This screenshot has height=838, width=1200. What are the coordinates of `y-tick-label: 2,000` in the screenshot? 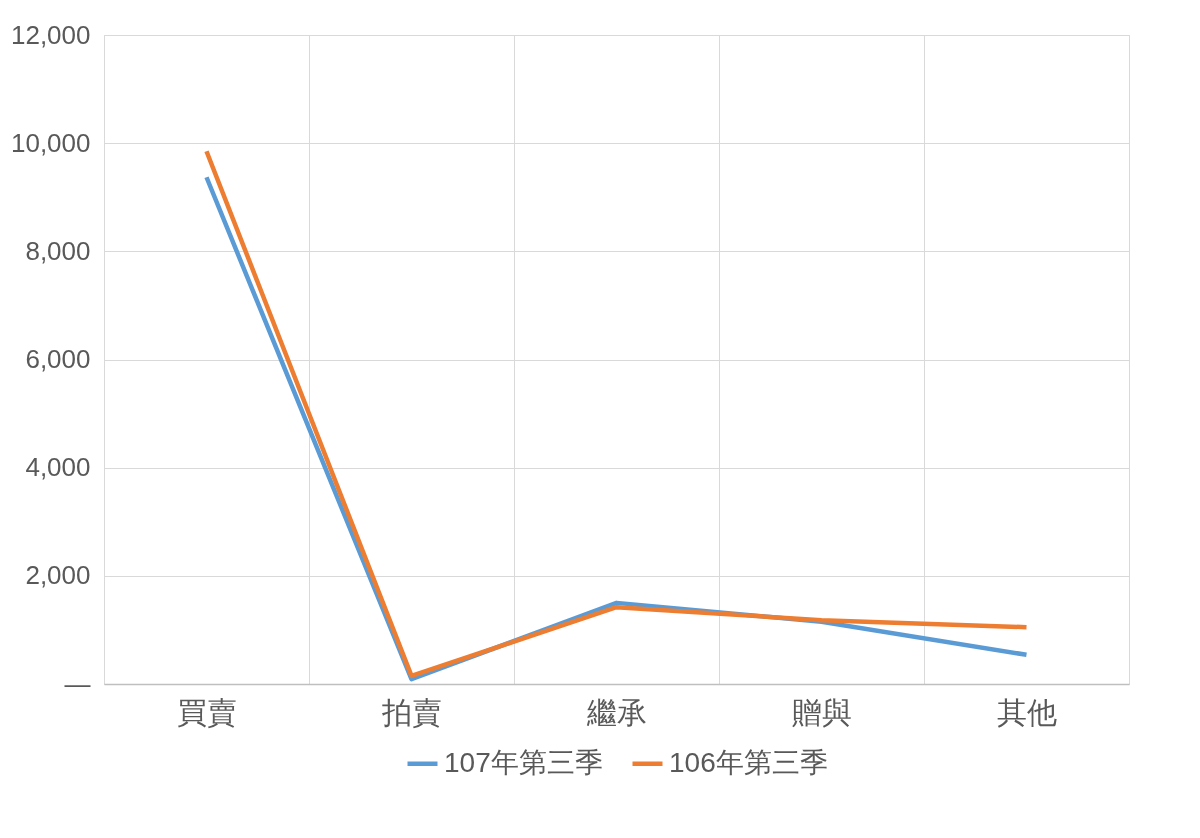 It's located at (58, 575).